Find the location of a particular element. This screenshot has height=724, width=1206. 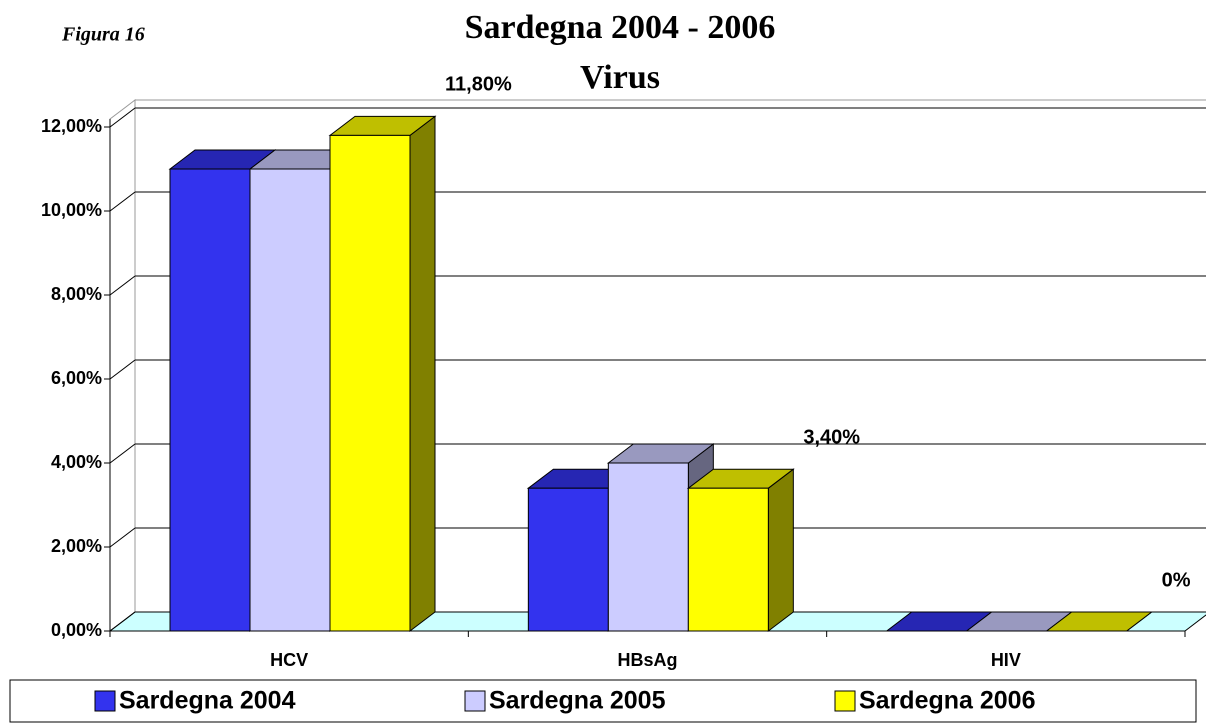

legend-label: Sardegna 2006 is located at coordinates (947, 701).